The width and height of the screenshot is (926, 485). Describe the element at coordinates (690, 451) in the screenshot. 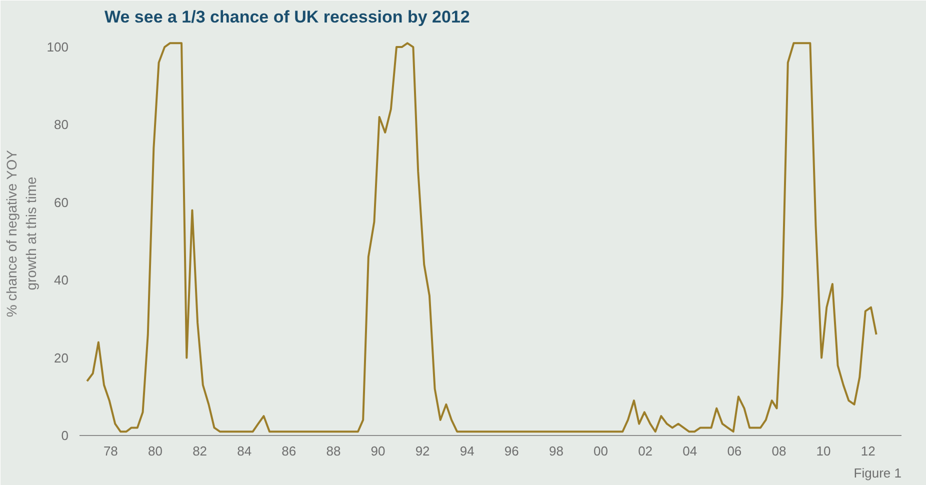

I see `x-tick-label: 04` at that location.